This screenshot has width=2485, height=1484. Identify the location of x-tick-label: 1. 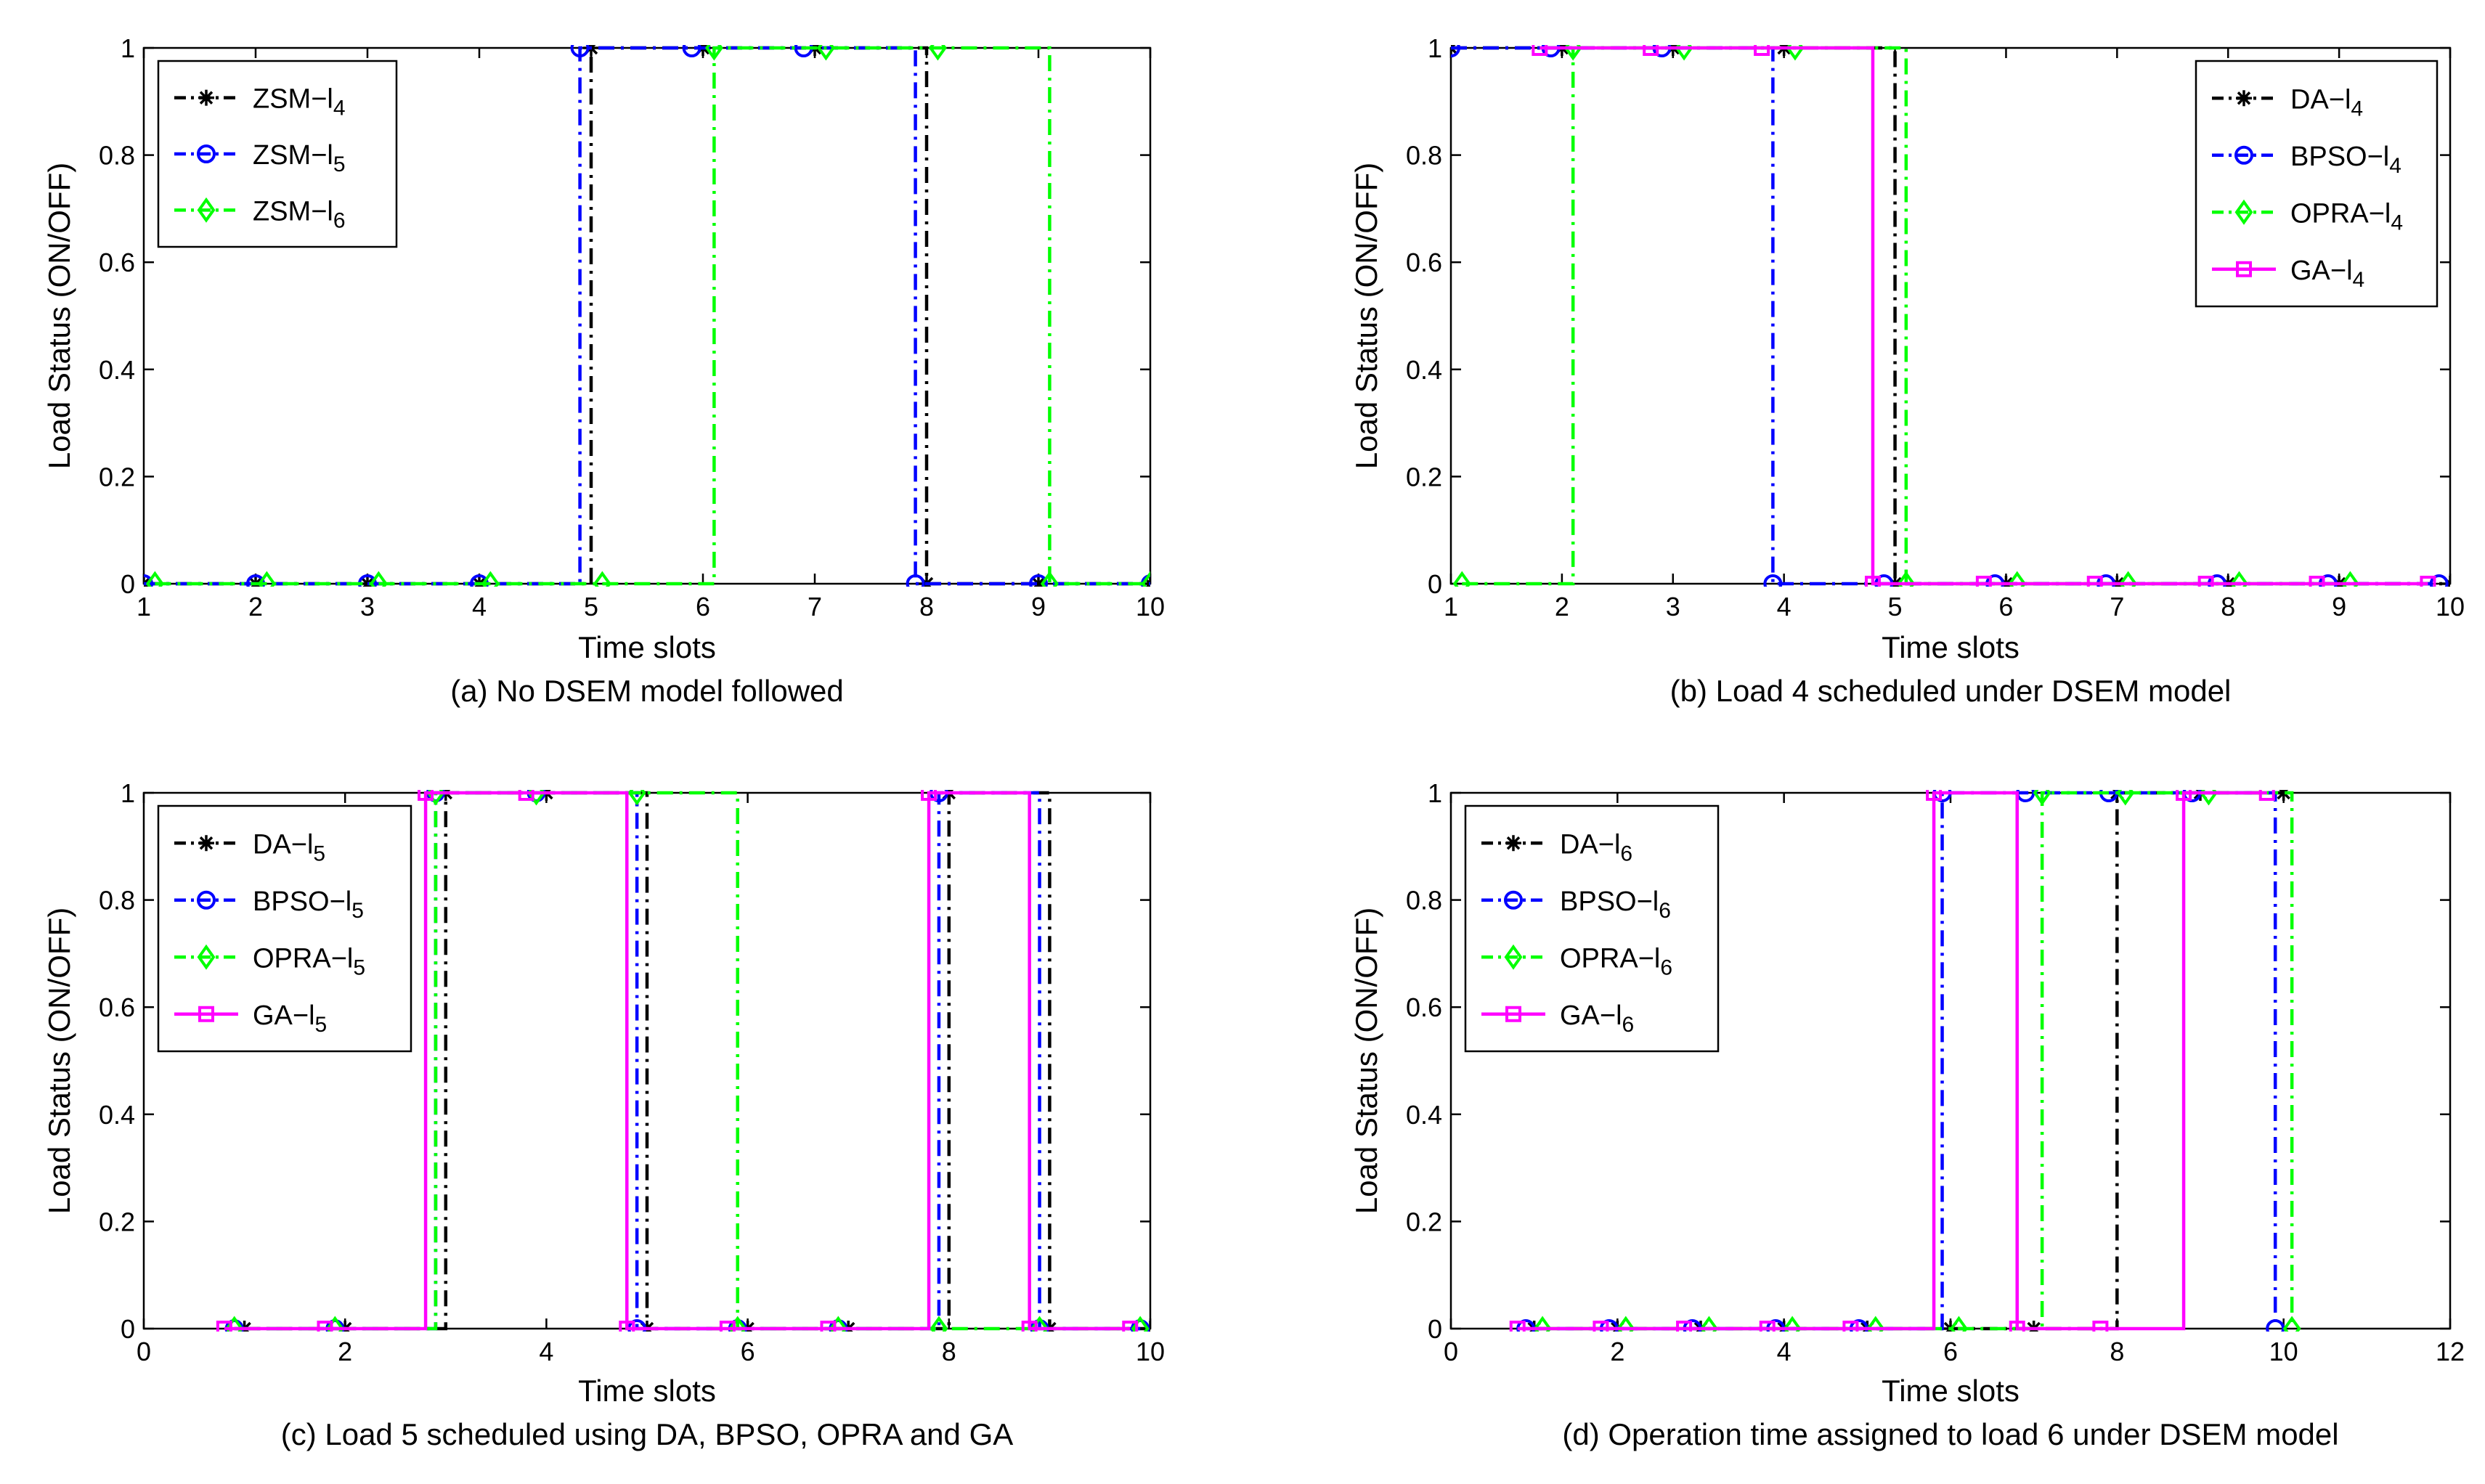
(144, 606).